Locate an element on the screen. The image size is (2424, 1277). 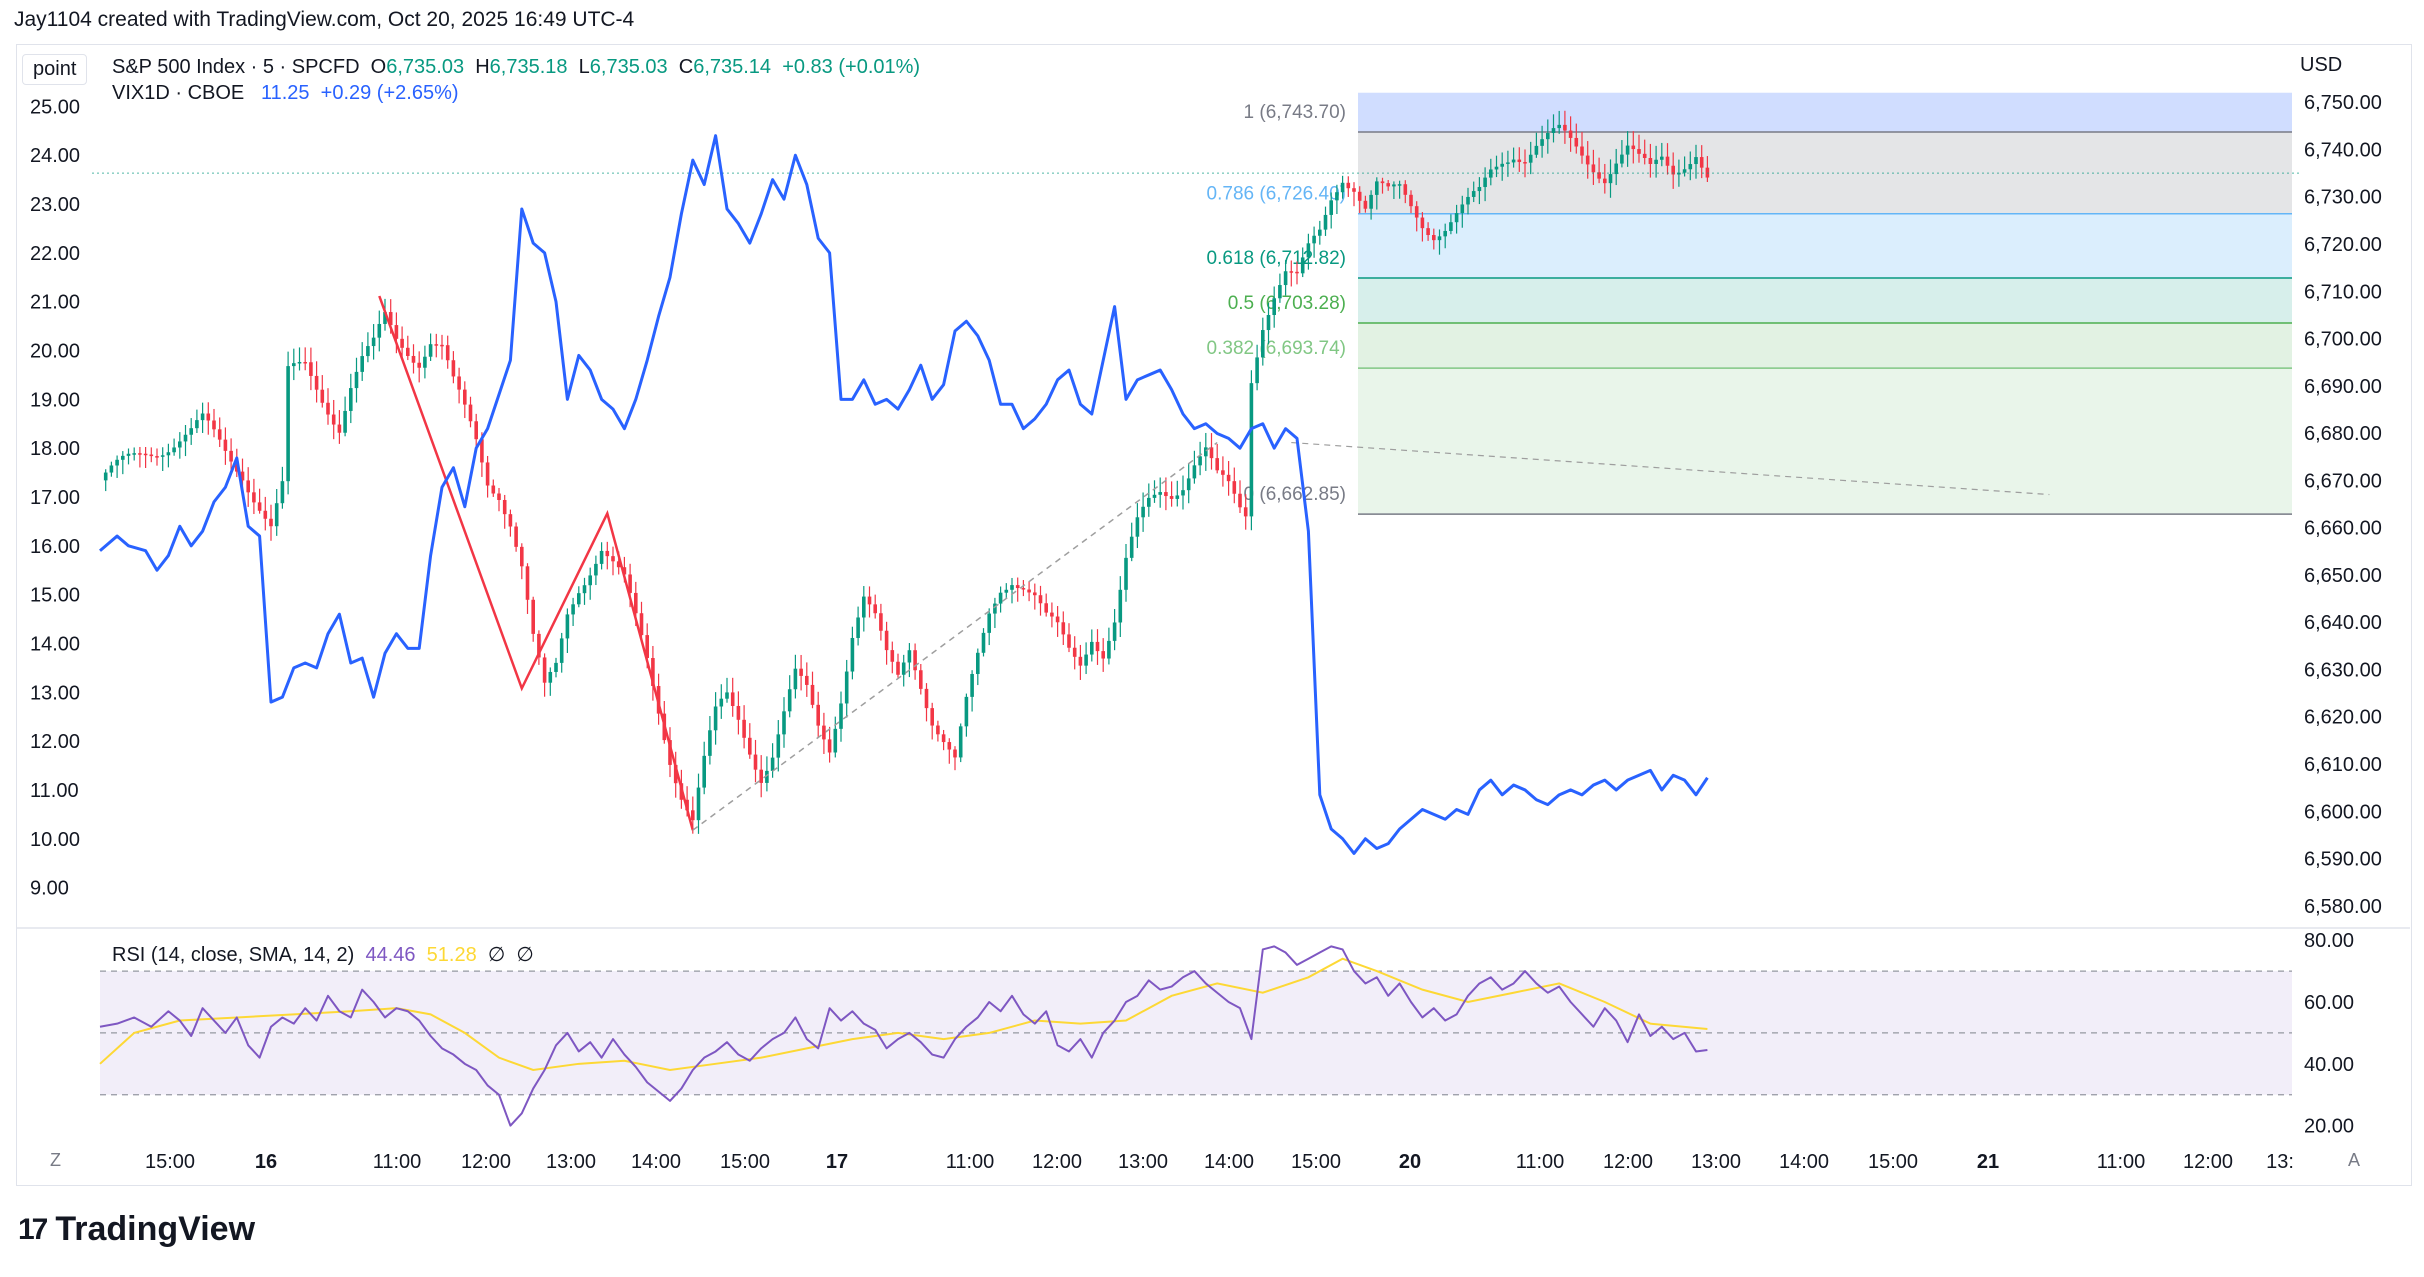
left-axis-tick: 18.00 is located at coordinates (55, 449).